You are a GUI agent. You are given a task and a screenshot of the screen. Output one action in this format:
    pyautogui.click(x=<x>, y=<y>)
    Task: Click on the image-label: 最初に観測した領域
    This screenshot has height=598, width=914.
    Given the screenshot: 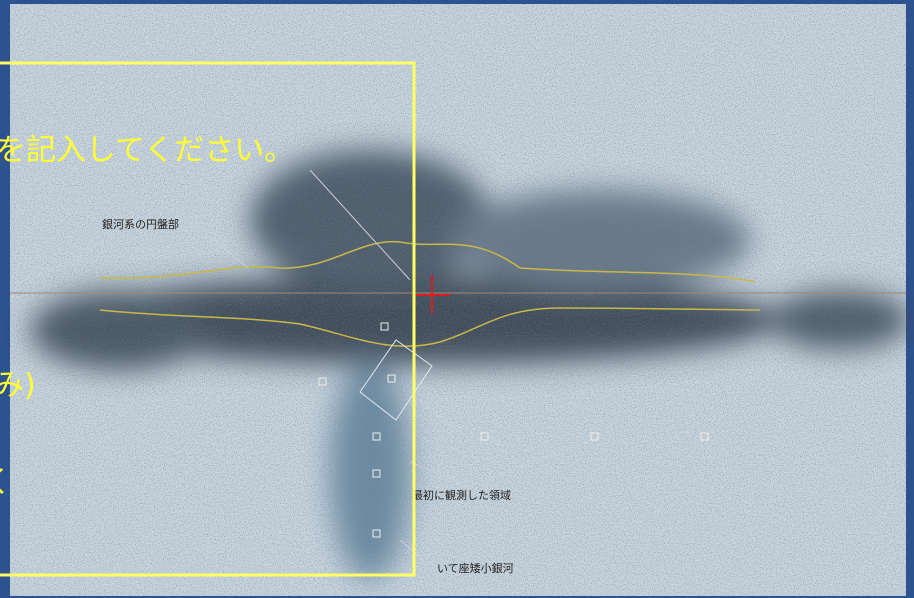 What is the action you would take?
    pyautogui.click(x=461, y=495)
    